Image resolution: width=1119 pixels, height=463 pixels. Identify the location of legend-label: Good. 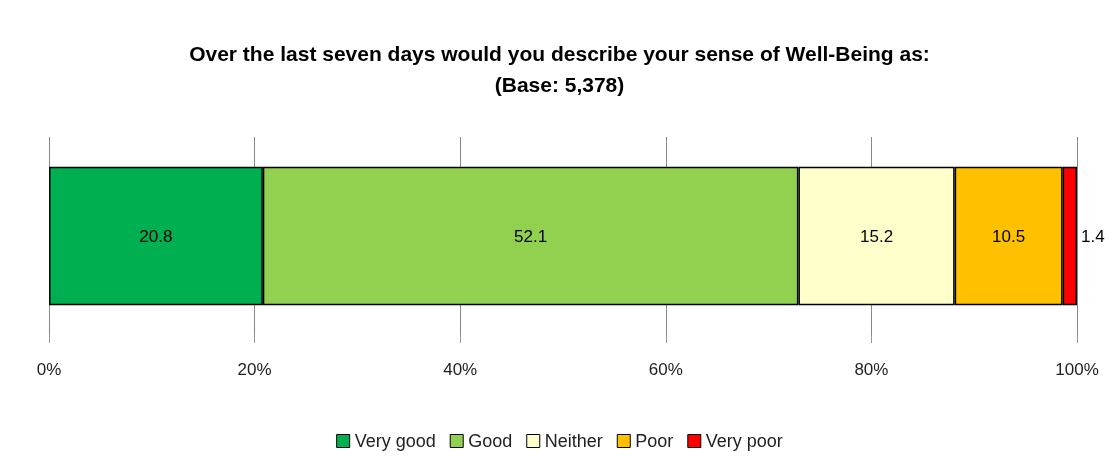
(490, 441).